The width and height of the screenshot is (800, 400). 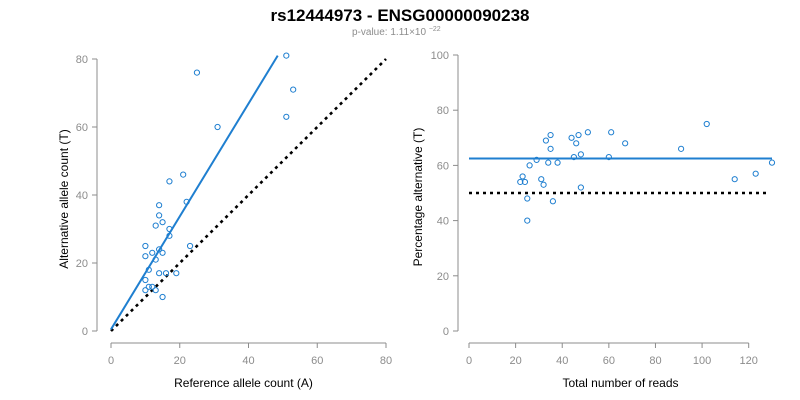 I want to click on pvalue-subtitle: p-value: 1.11×10 −22, so click(x=396, y=32).